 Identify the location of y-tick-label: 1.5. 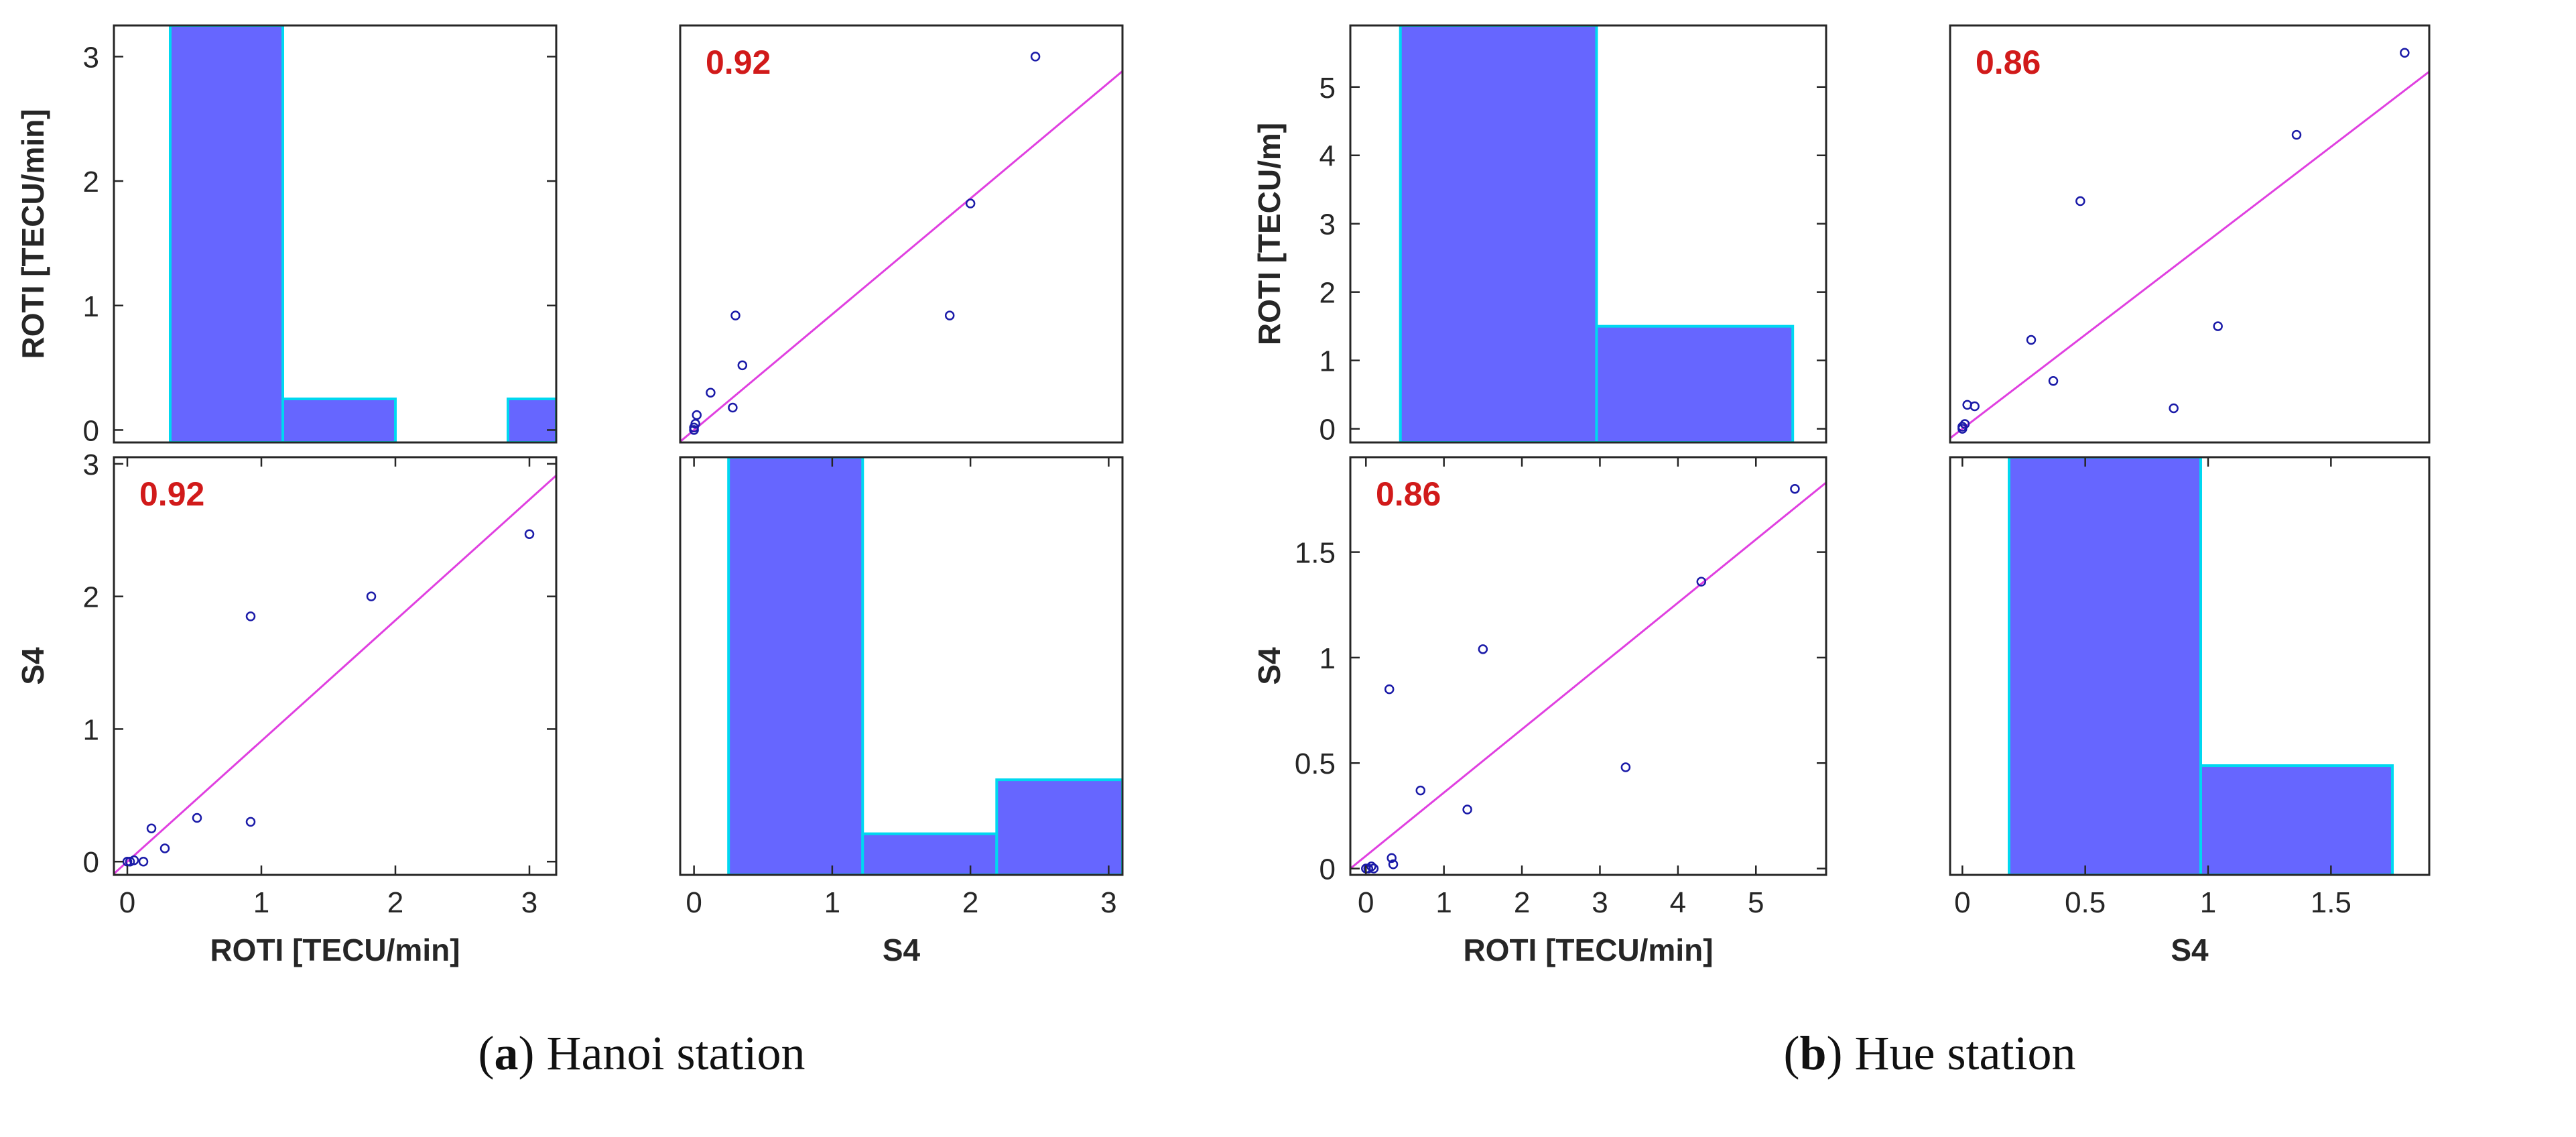
(1315, 553).